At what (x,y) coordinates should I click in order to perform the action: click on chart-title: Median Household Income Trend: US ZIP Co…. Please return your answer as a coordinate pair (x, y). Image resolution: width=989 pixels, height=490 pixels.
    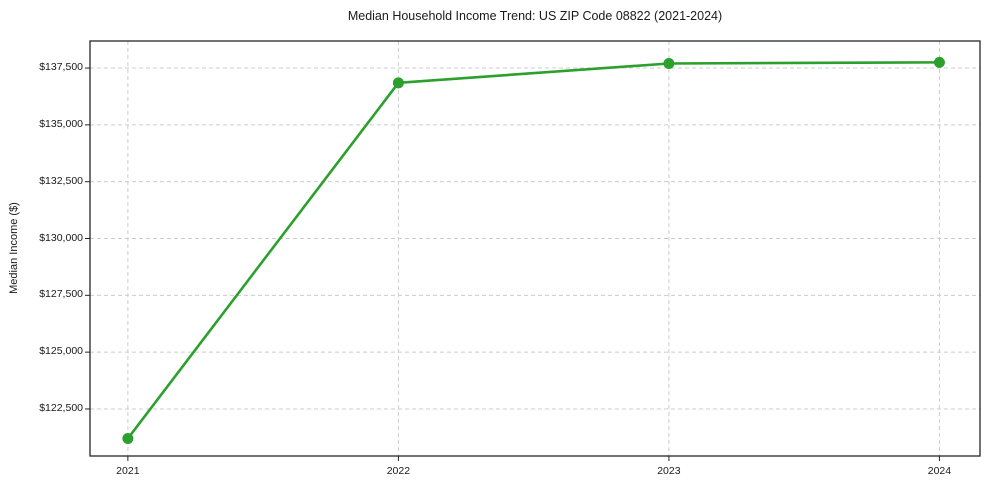
    Looking at the image, I should click on (535, 16).